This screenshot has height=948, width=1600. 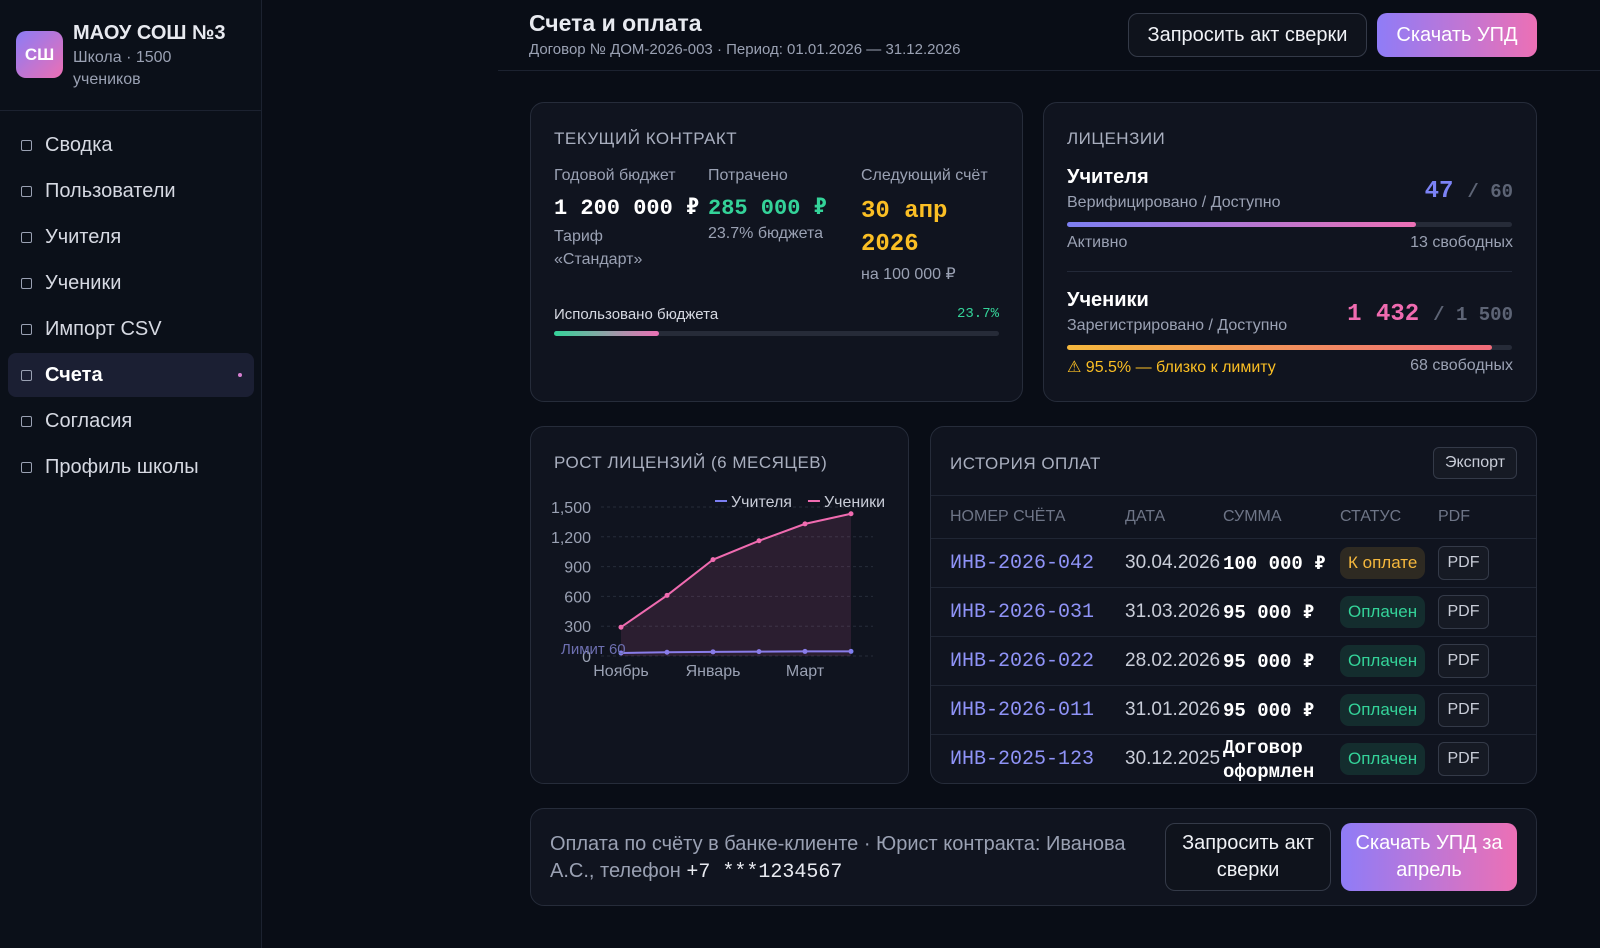 I want to click on column-header: СУММА, so click(x=1252, y=516).